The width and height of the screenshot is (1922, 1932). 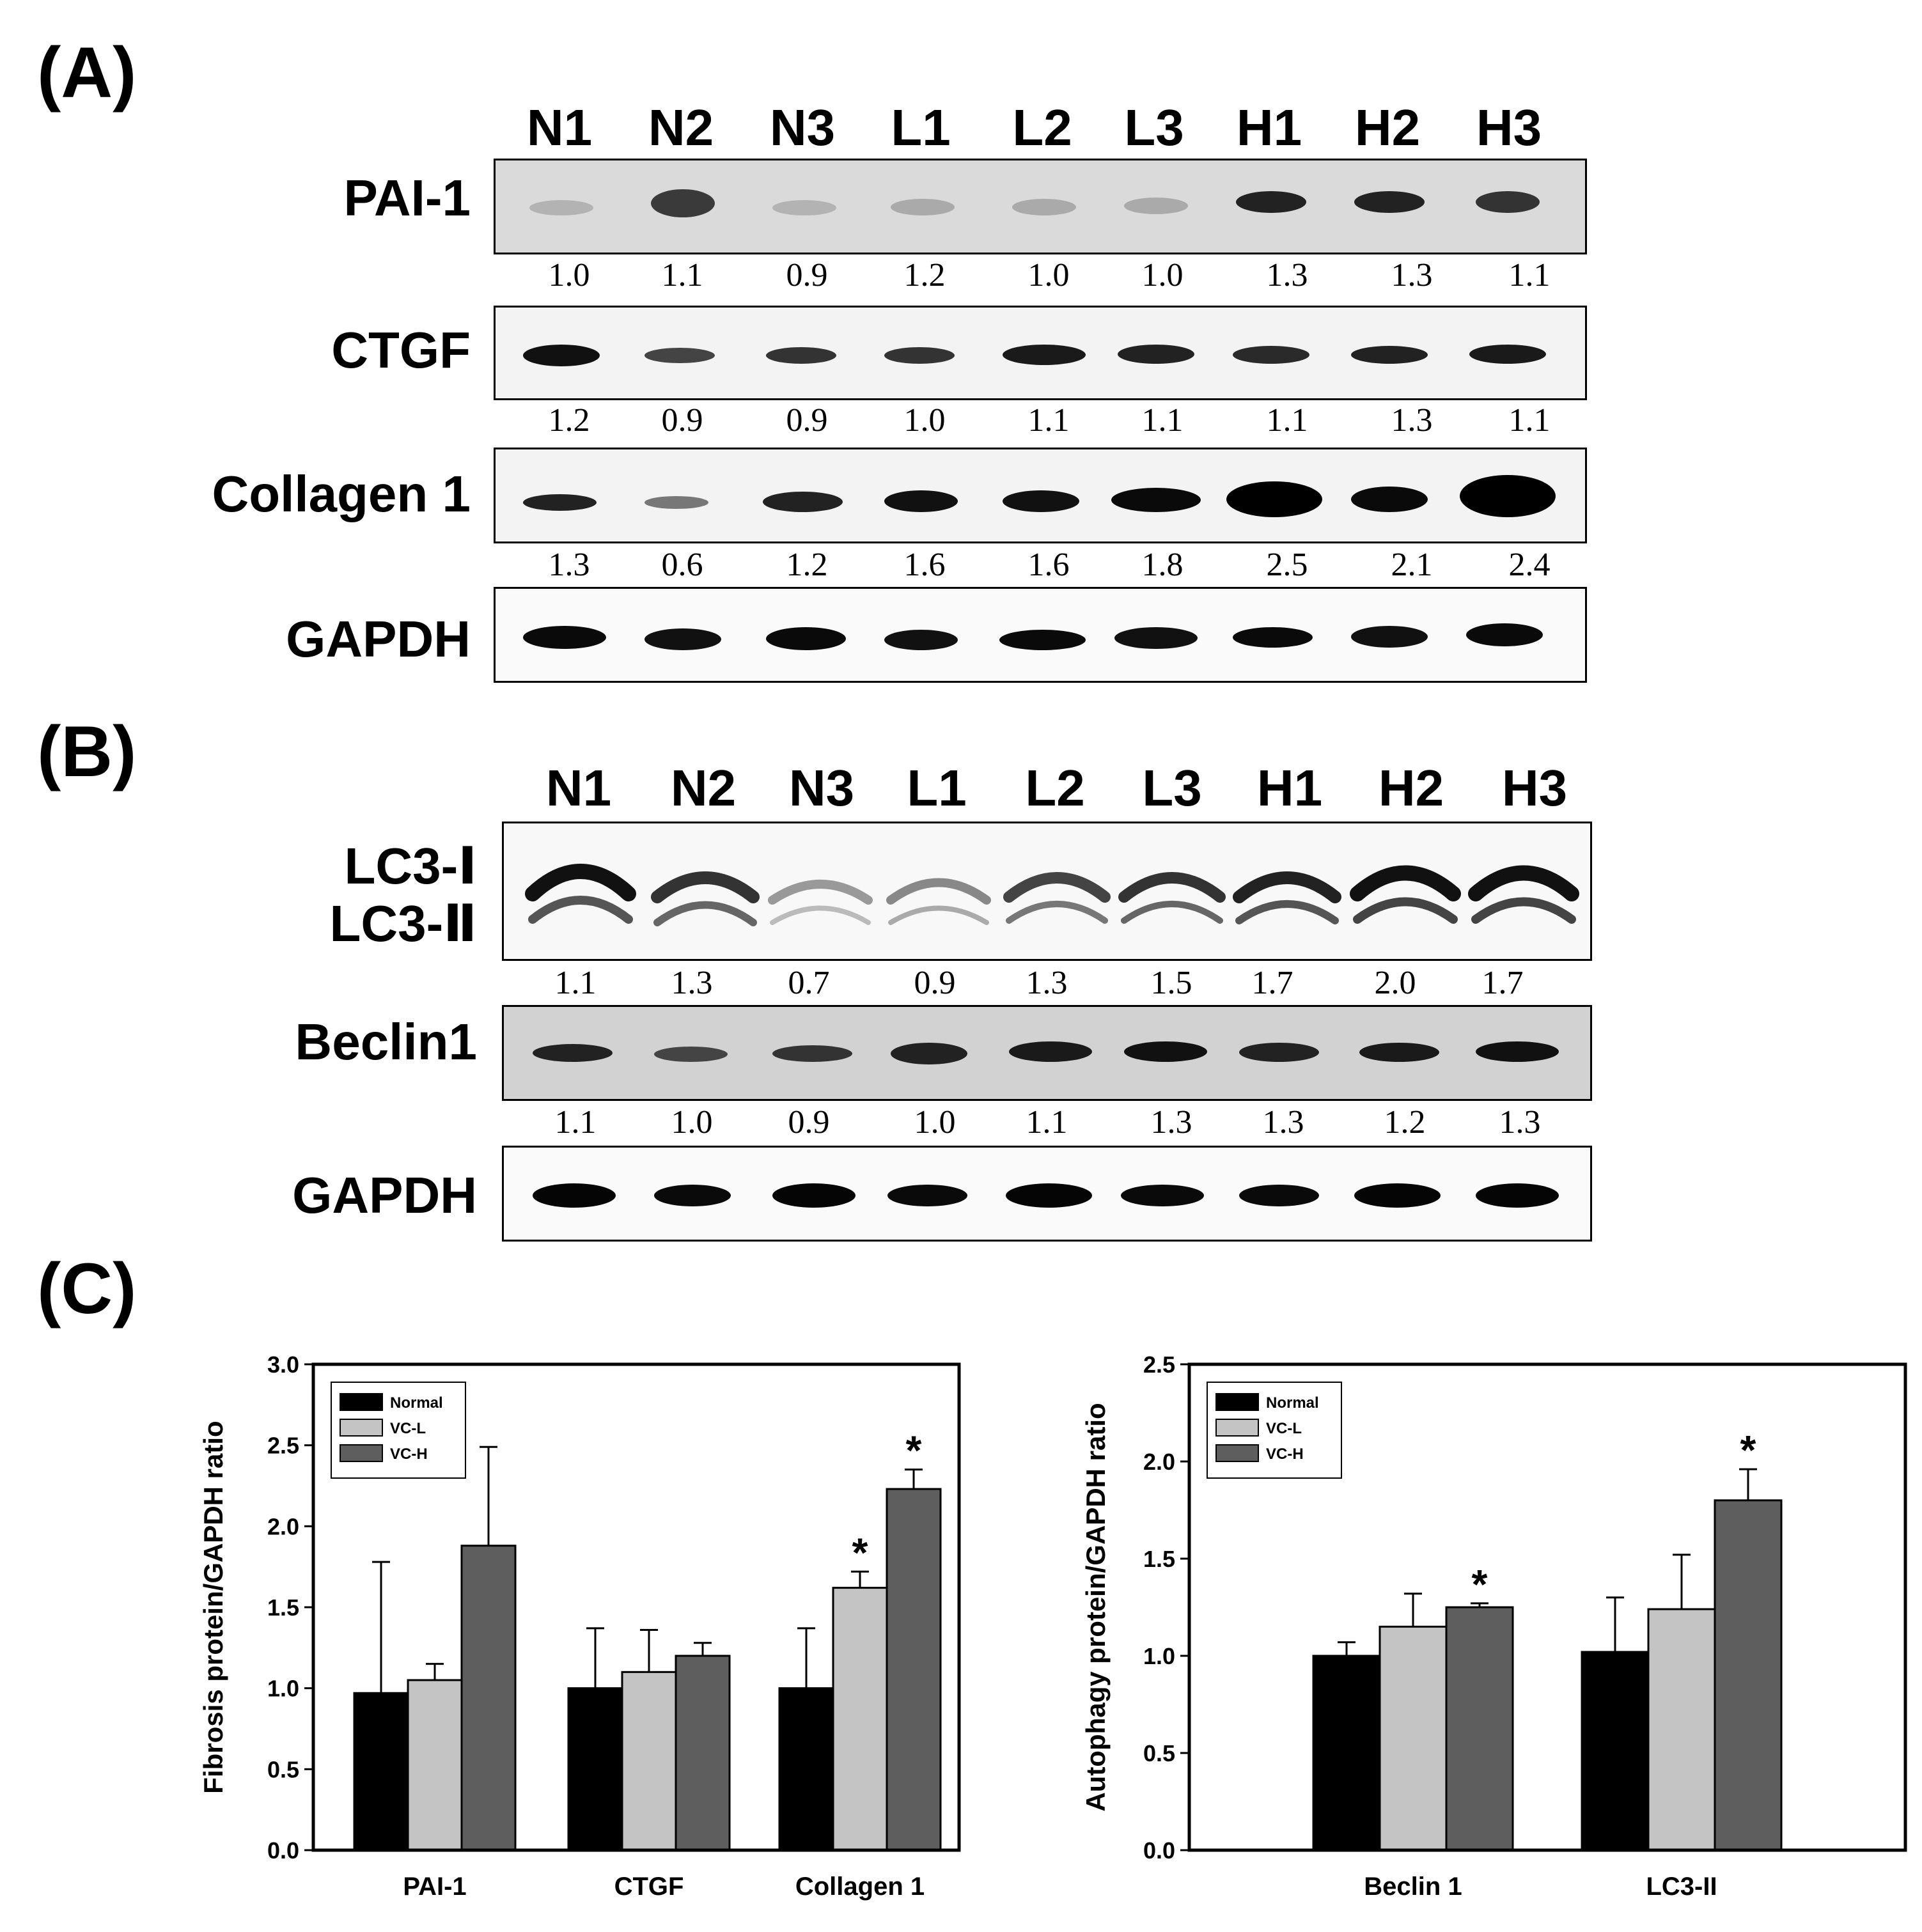 What do you see at coordinates (1041, 635) in the screenshot?
I see `blot-gapdh-a` at bounding box center [1041, 635].